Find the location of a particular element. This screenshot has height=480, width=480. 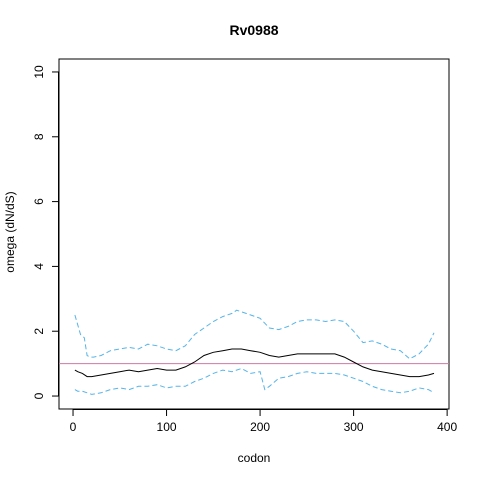

y-tick-label: 0 is located at coordinates (39, 395).